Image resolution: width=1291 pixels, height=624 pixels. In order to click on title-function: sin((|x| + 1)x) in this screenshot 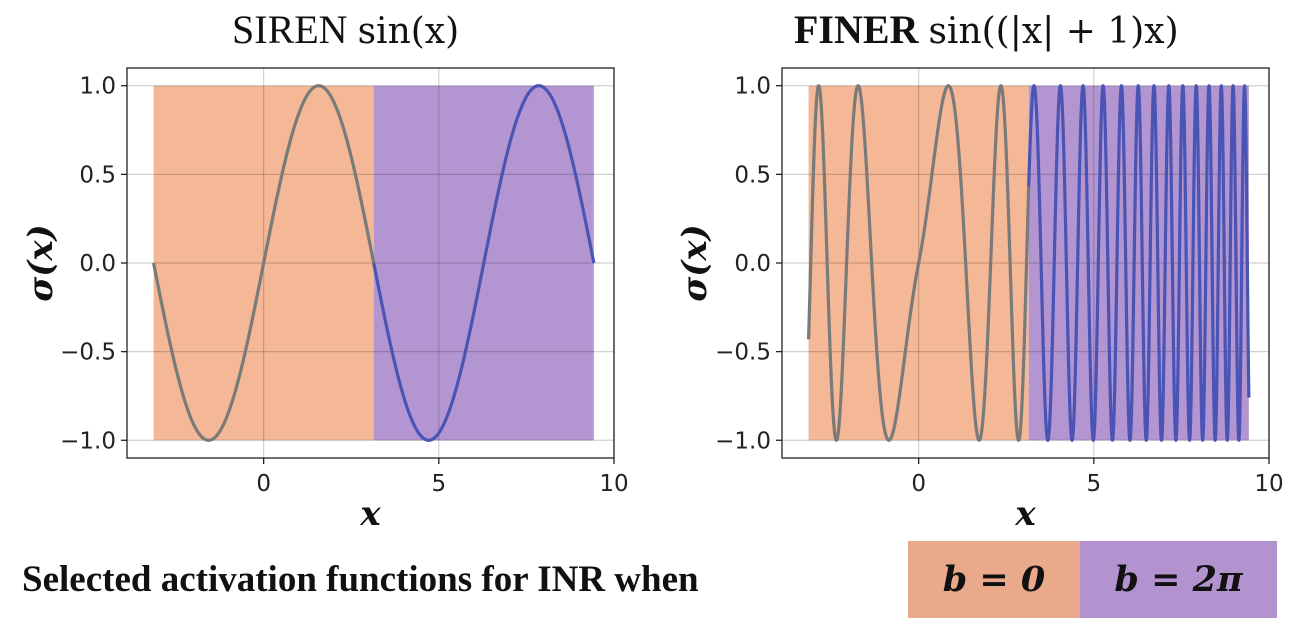, I will do `click(1053, 31)`.